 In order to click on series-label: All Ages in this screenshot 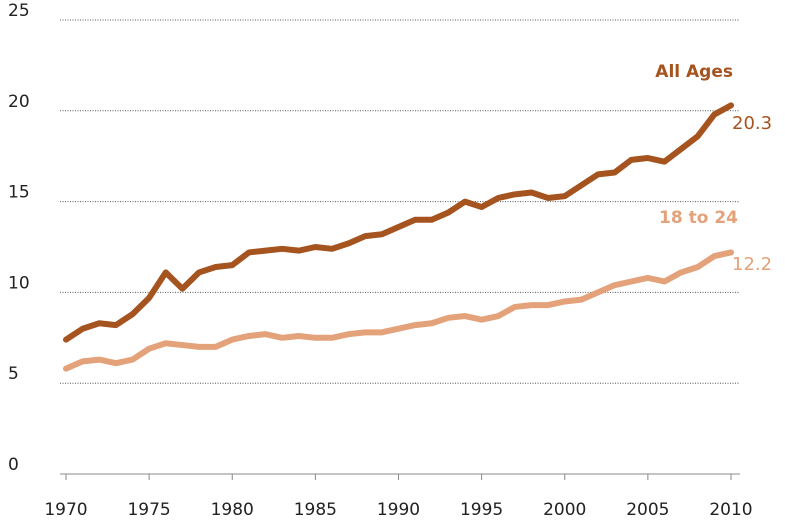, I will do `click(694, 72)`.